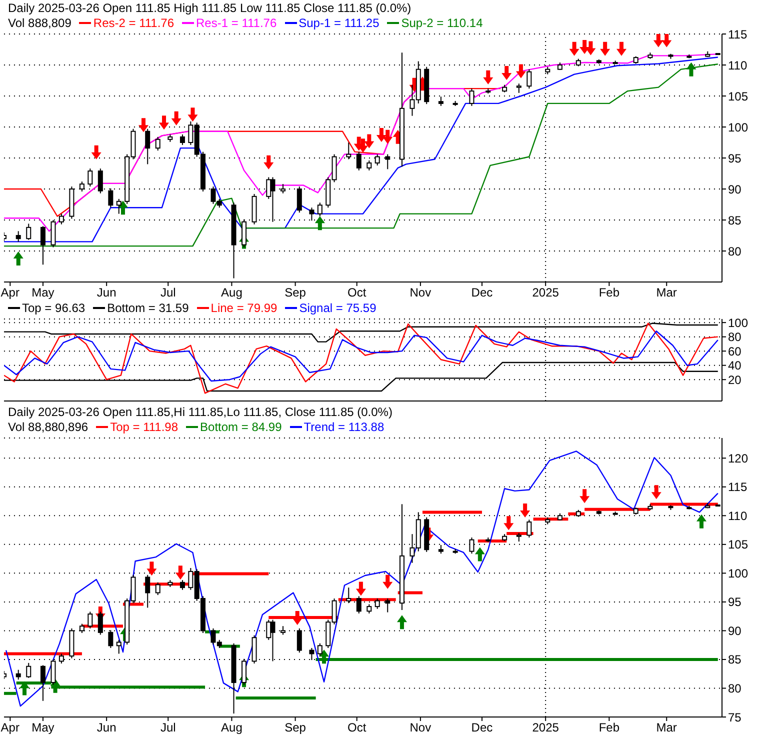 Image resolution: width=780 pixels, height=745 pixels. I want to click on chart-title: Daily 2025-03-26 Open 111.85 High 111.85 Low 111.85 Close 111.85 (0.0%), so click(210, 8).